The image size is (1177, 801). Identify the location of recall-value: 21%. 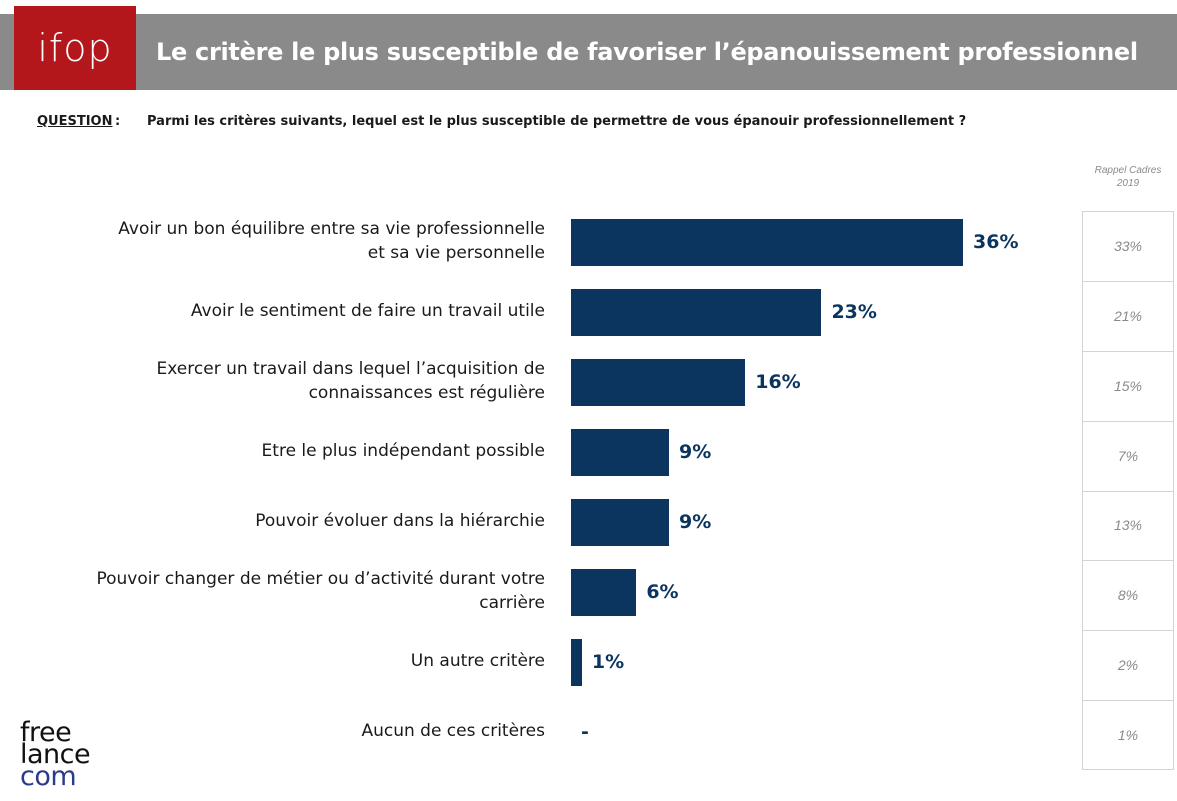
(1128, 315).